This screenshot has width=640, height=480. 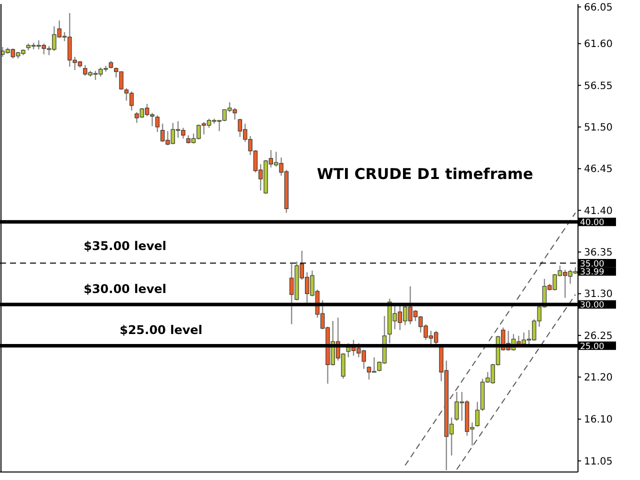 I want to click on y-tick-label: 36.35, so click(x=598, y=253).